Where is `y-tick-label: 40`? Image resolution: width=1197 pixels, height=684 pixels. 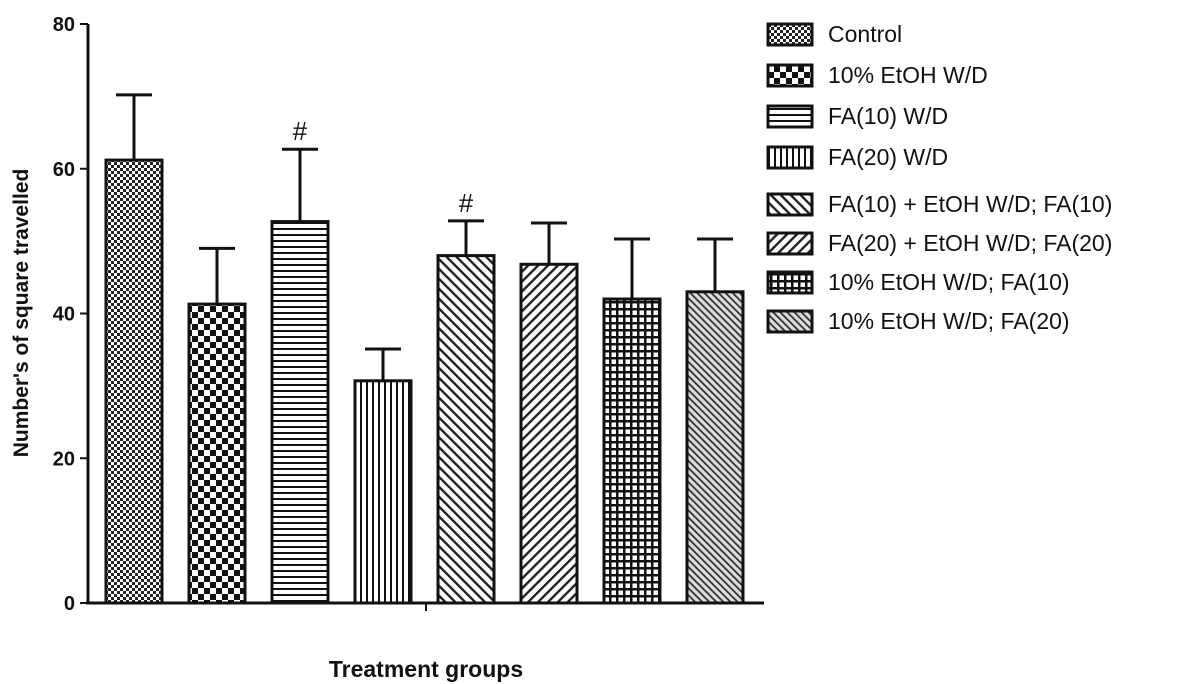
y-tick-label: 40 is located at coordinates (64, 315).